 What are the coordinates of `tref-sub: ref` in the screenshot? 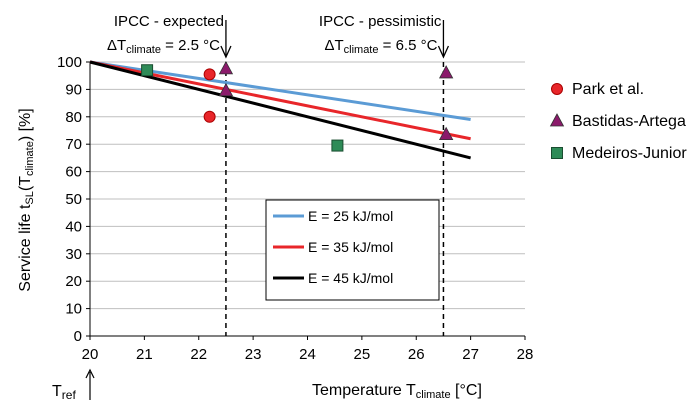 It's located at (69, 394).